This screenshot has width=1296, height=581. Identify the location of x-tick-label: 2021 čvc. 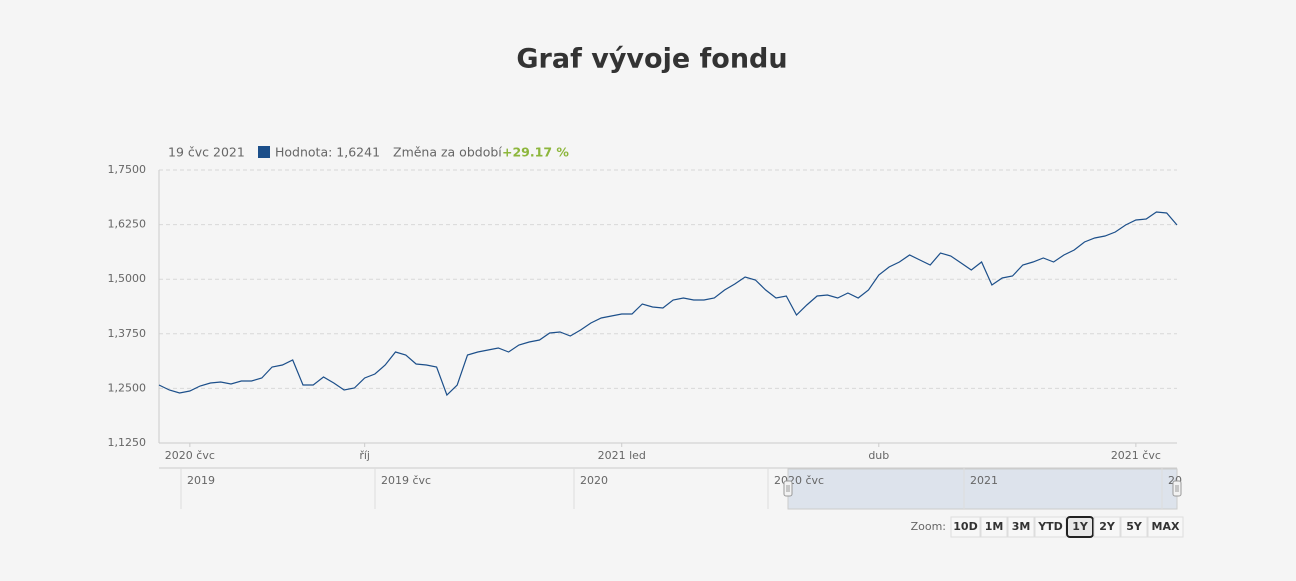
(1136, 455).